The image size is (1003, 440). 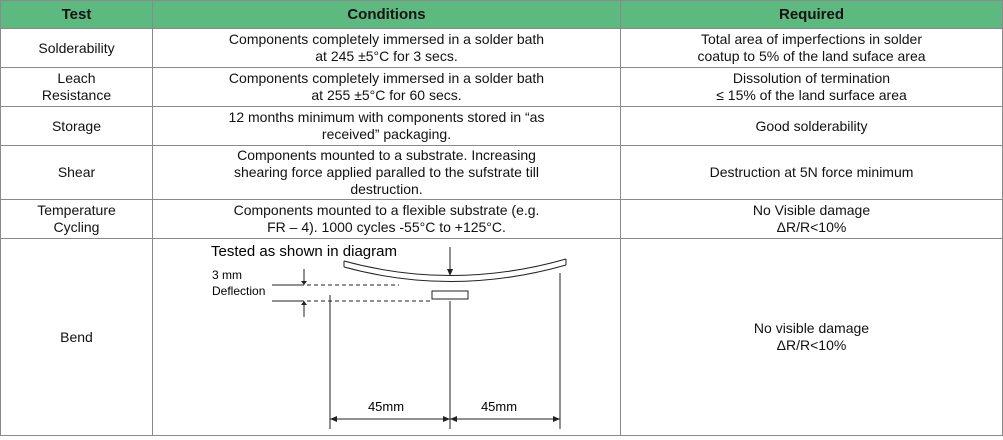 What do you see at coordinates (76, 78) in the screenshot?
I see `cell-line: Leach` at bounding box center [76, 78].